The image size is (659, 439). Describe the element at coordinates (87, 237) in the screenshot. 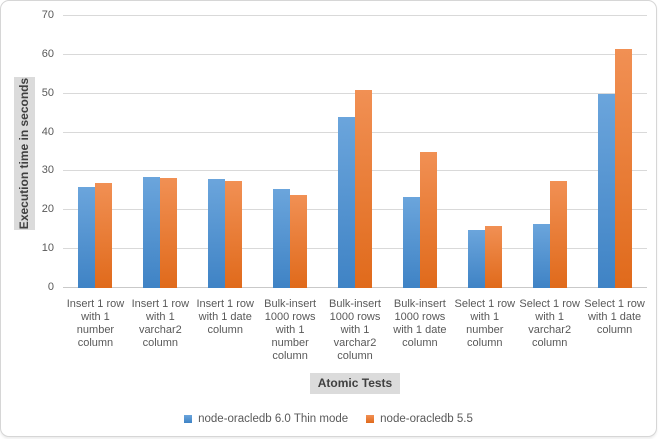

I see `bar-series1-cat1` at that location.